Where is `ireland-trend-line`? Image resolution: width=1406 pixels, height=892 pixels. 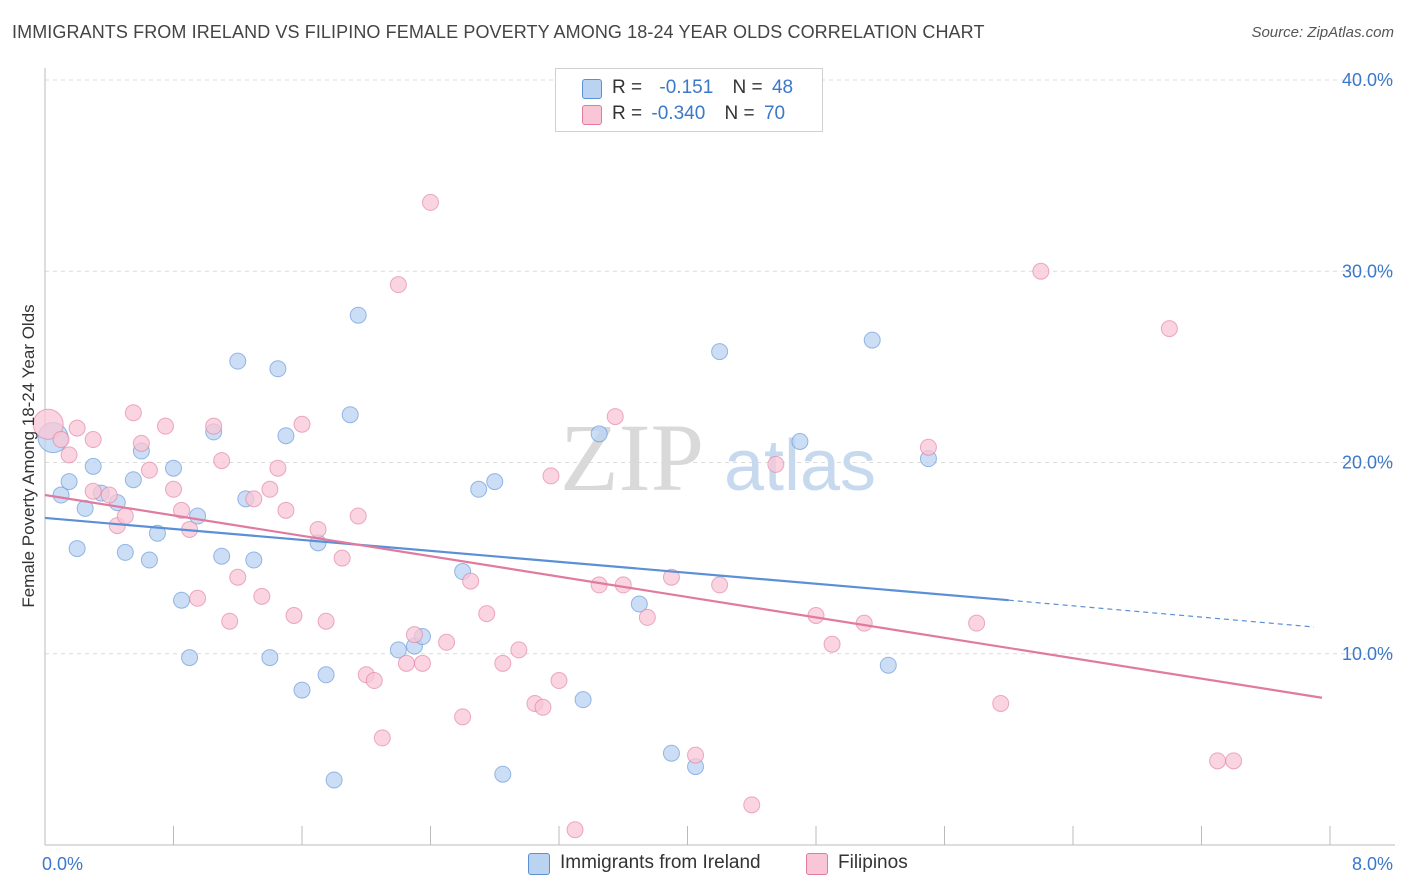 ireland-trend-line is located at coordinates (526, 559).